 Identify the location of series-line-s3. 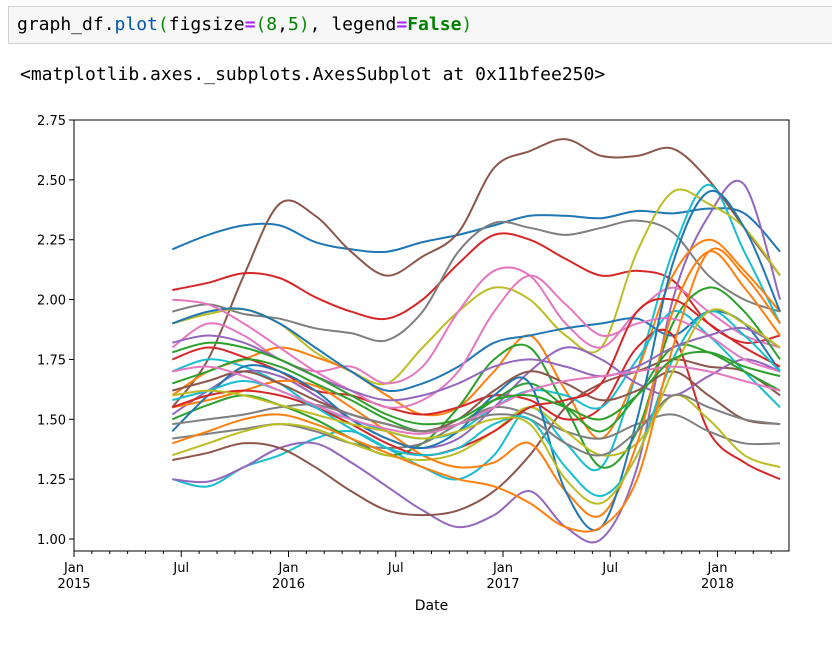
(476, 288).